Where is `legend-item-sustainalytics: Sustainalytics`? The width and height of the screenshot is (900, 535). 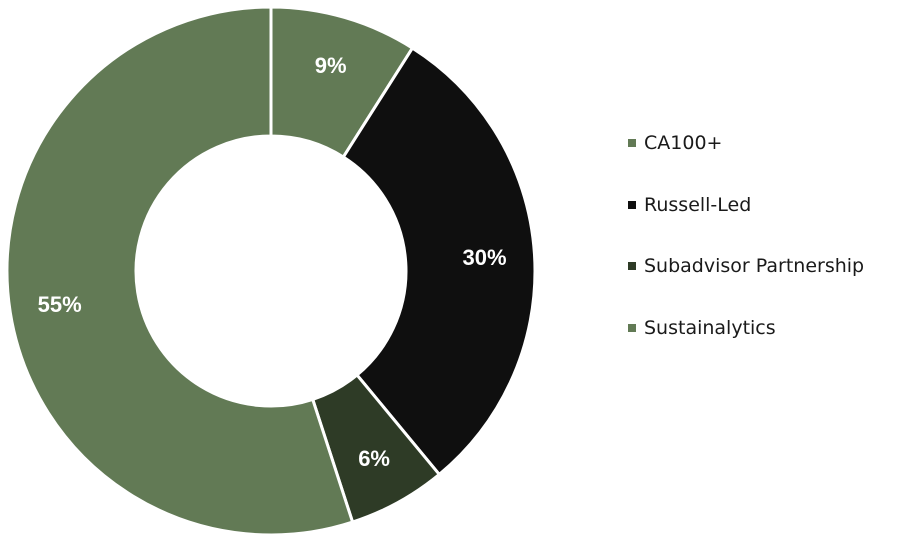
legend-item-sustainalytics: Sustainalytics is located at coordinates (764, 328).